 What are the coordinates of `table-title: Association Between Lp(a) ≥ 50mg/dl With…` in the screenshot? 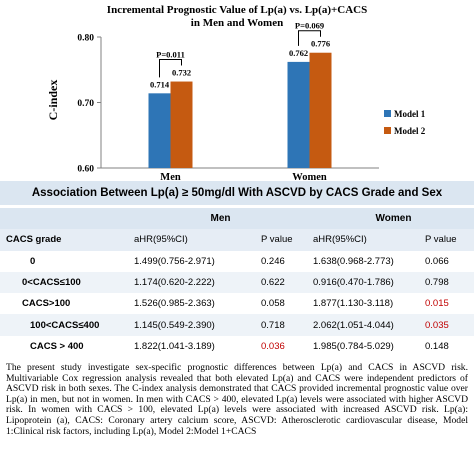 It's located at (237, 193).